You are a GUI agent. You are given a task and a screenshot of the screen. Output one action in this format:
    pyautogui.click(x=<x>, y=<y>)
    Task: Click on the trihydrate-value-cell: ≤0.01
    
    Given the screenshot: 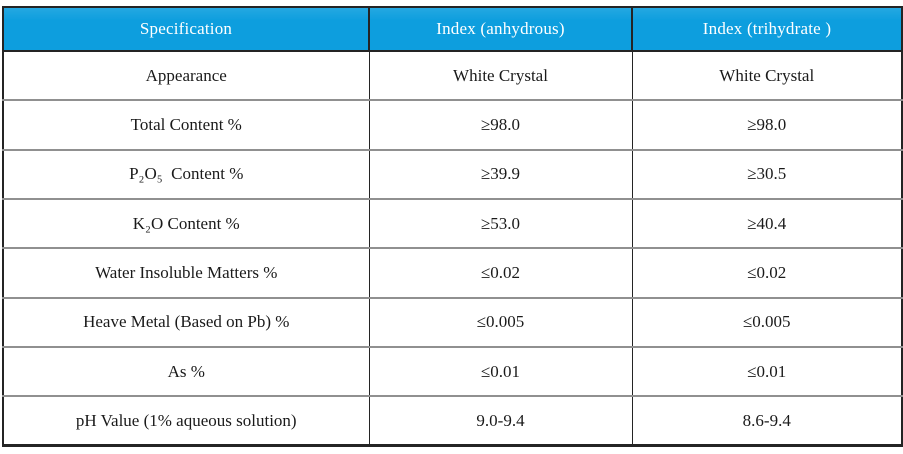 What is the action you would take?
    pyautogui.click(x=767, y=371)
    